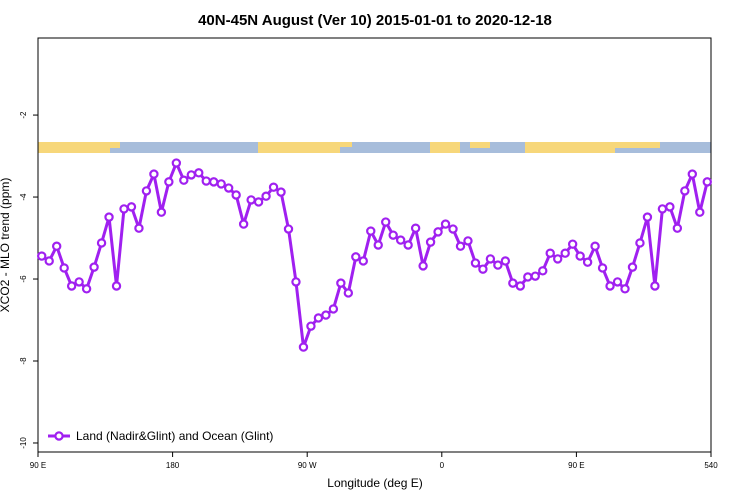 This screenshot has height=500, width=750. I want to click on x-tick-label: 540, so click(711, 465).